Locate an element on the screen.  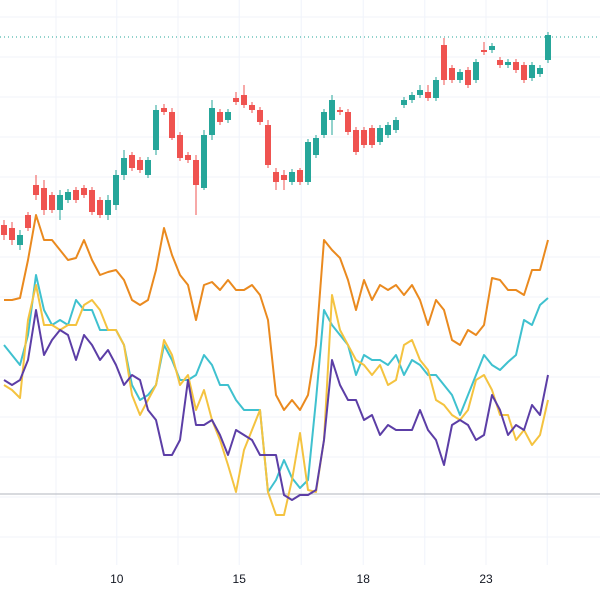
x-tick-label: 23 is located at coordinates (486, 579).